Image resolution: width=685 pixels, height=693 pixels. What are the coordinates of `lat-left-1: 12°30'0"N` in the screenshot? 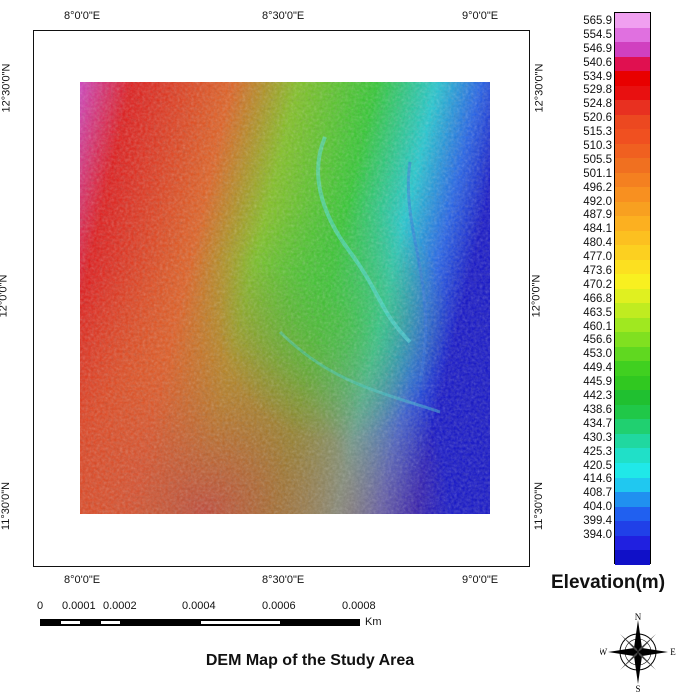 It's located at (6, 88).